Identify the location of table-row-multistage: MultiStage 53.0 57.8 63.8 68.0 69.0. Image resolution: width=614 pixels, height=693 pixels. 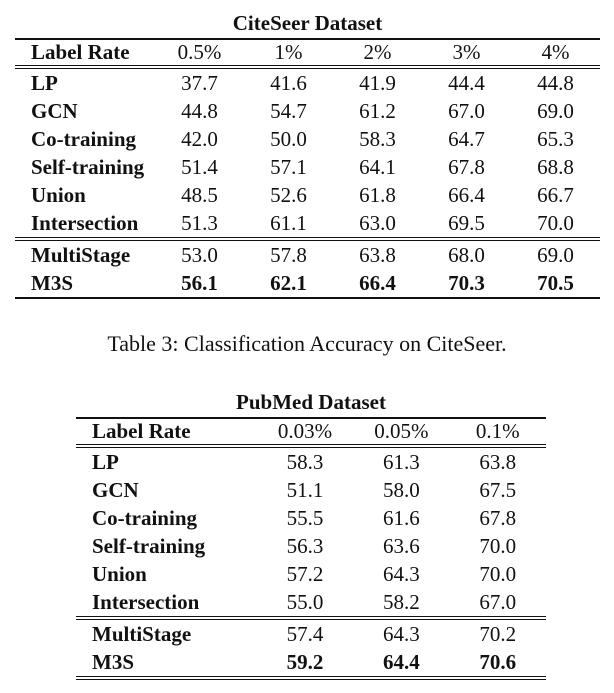
(307, 254).